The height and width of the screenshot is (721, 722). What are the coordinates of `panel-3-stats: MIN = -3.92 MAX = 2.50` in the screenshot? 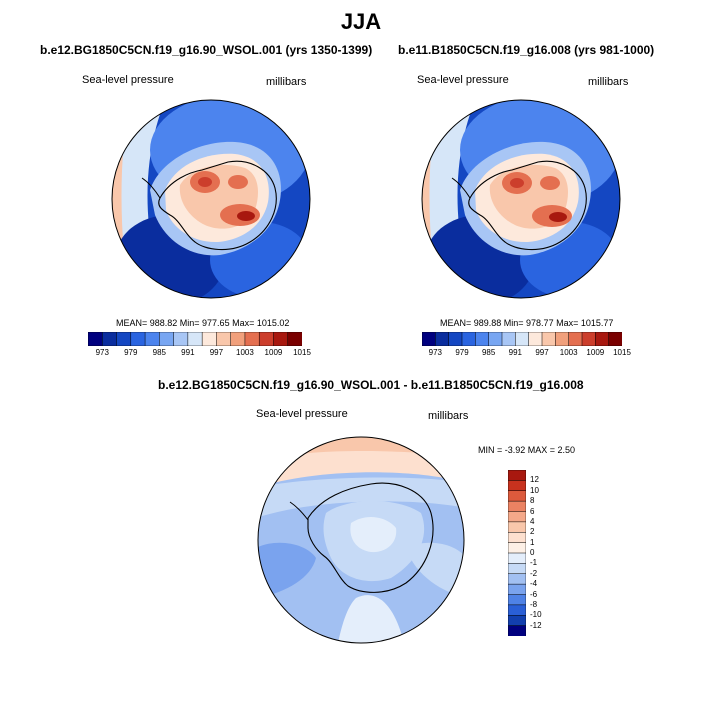 It's located at (527, 450).